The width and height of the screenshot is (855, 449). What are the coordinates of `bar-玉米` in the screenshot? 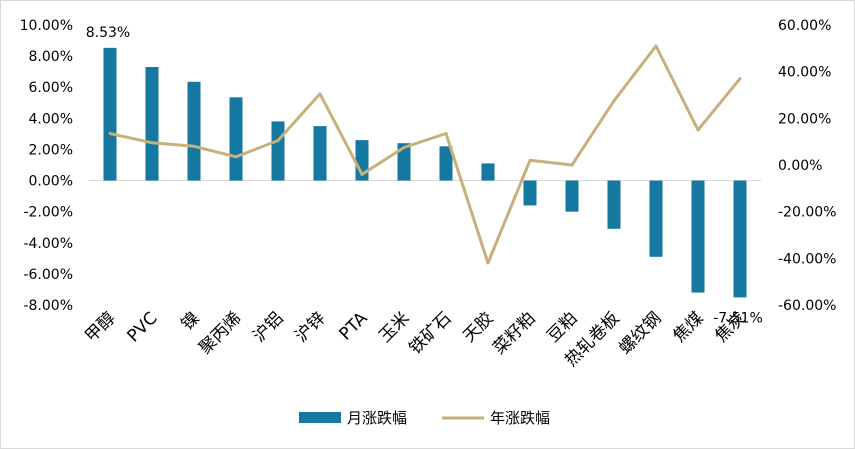 It's located at (404, 162).